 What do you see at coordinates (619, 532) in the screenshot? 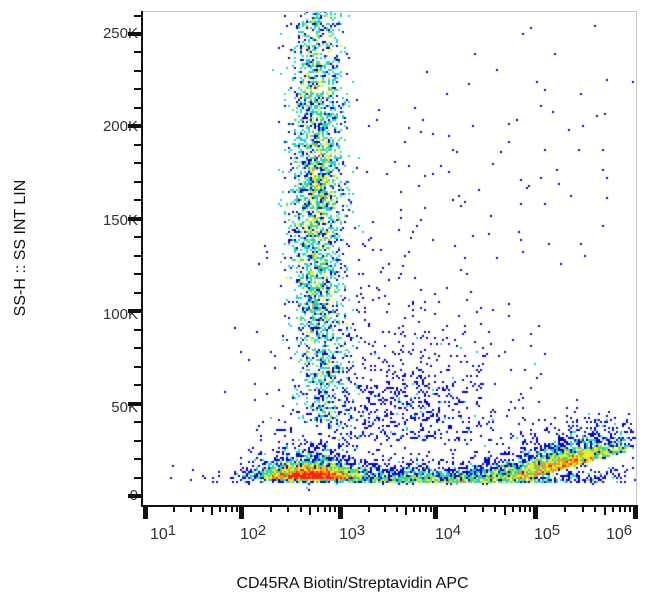
I see `x-tick-label: 10⁶` at bounding box center [619, 532].